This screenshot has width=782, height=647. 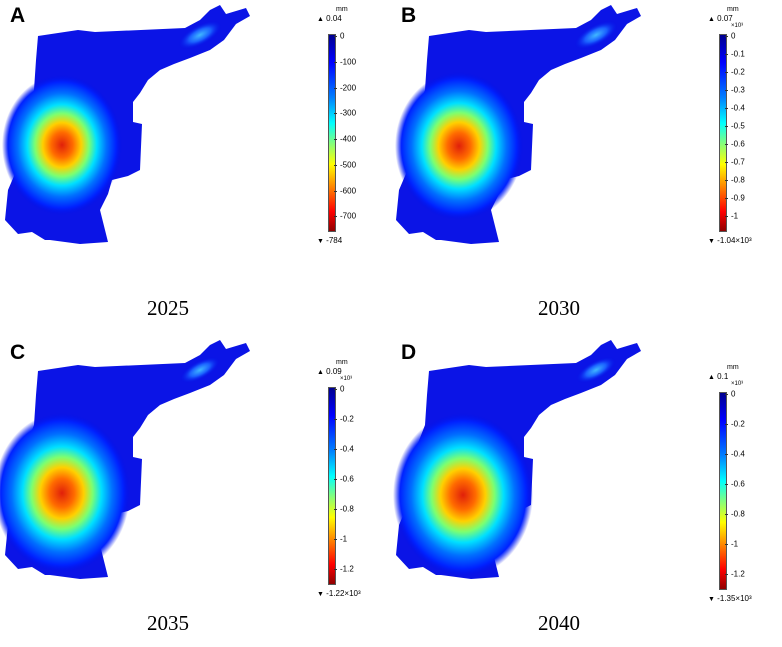 What do you see at coordinates (559, 623) in the screenshot?
I see `year-label: 2040` at bounding box center [559, 623].